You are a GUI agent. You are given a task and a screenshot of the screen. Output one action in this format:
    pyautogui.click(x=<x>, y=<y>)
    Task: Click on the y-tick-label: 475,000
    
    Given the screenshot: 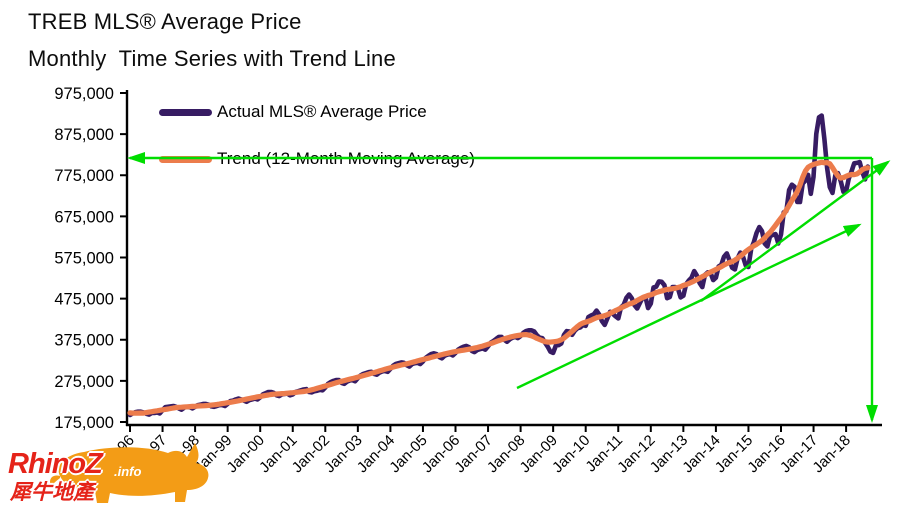 What is the action you would take?
    pyautogui.click(x=84, y=300)
    